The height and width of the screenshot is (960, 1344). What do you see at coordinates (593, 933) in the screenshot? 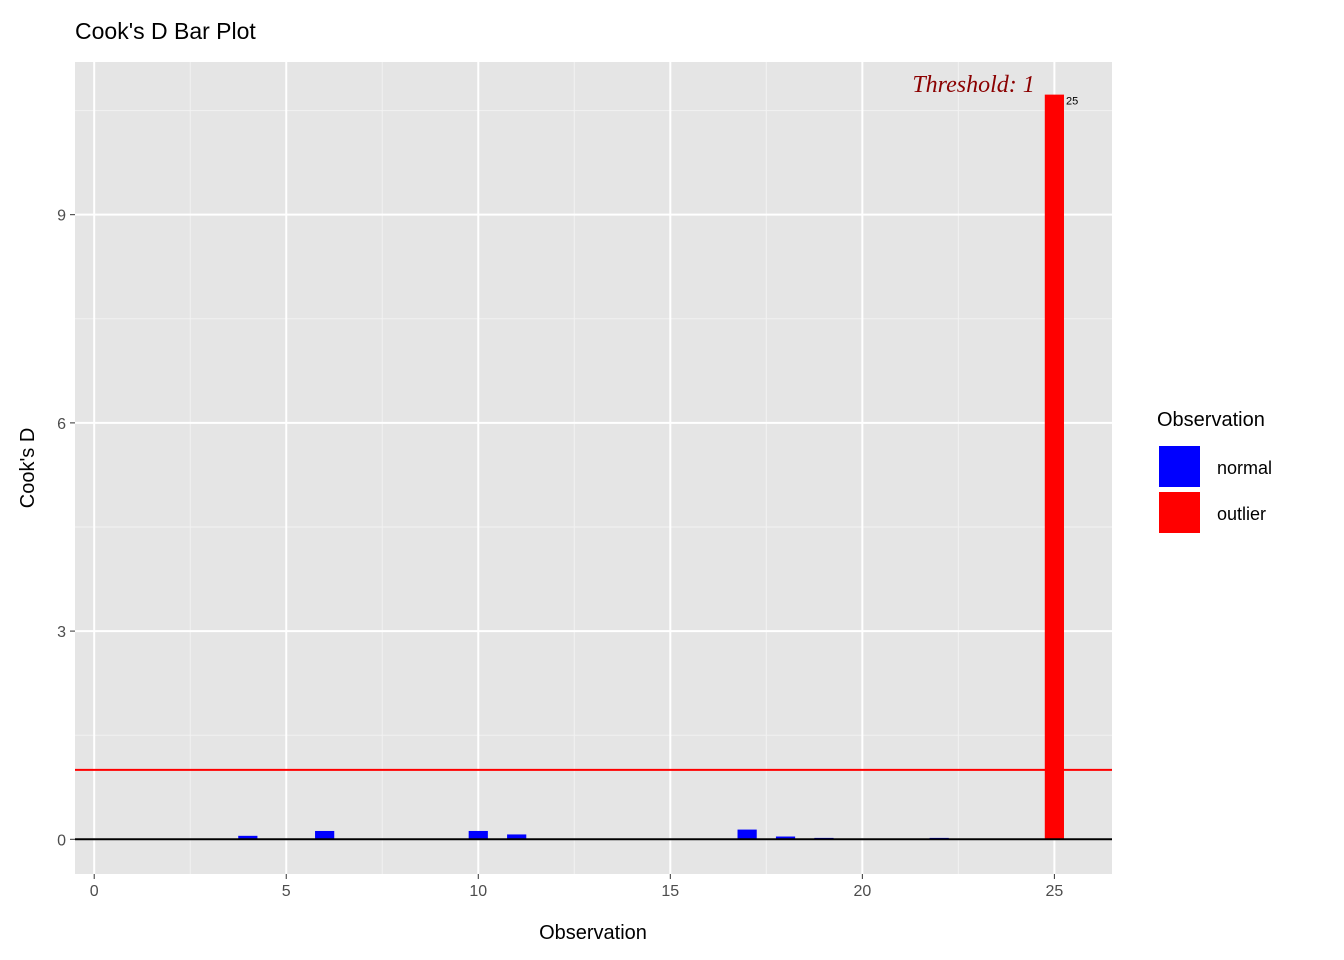
I see `x-axis-label: Observation` at bounding box center [593, 933].